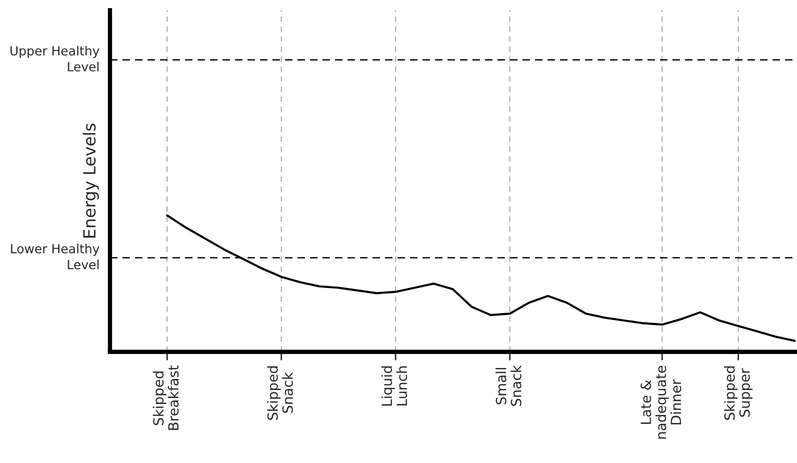 This screenshot has height=463, width=797. Describe the element at coordinates (90, 181) in the screenshot. I see `y-axis-title: Energy Levels` at that location.